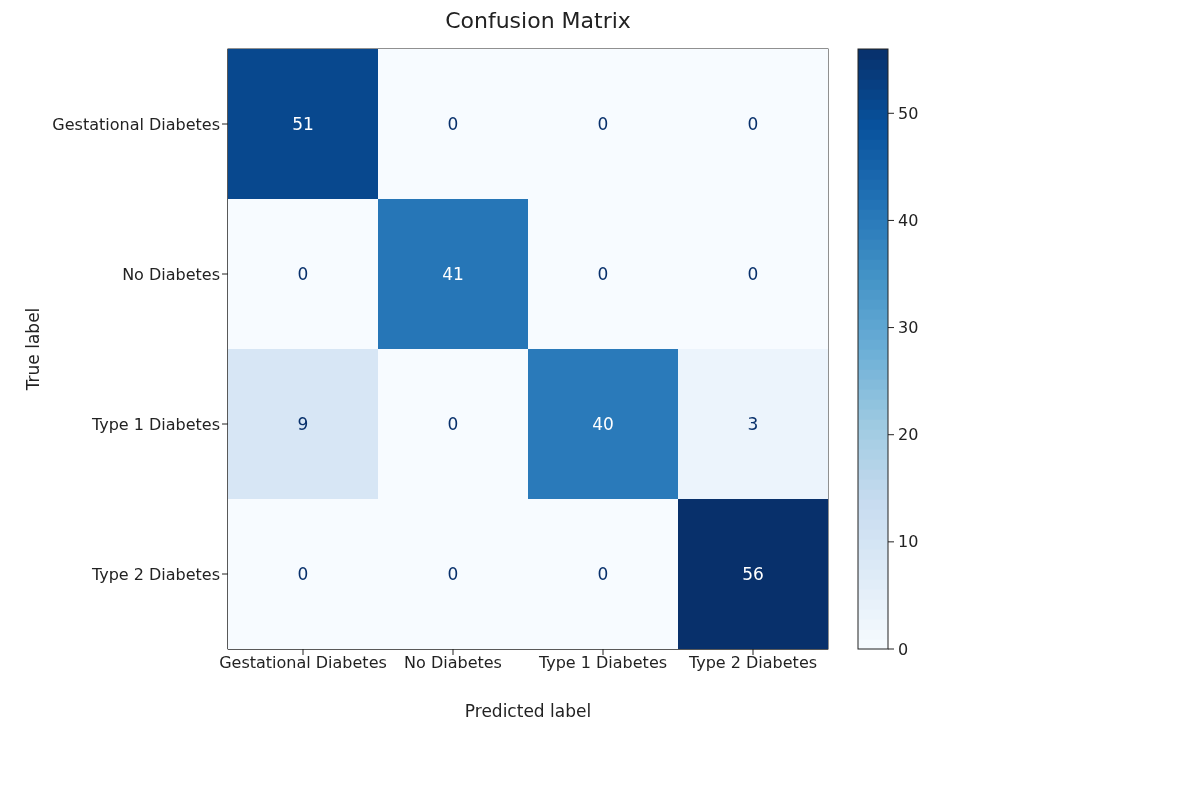  I want to click on x-tick-label: Gestational Diabetes, so click(303, 663).